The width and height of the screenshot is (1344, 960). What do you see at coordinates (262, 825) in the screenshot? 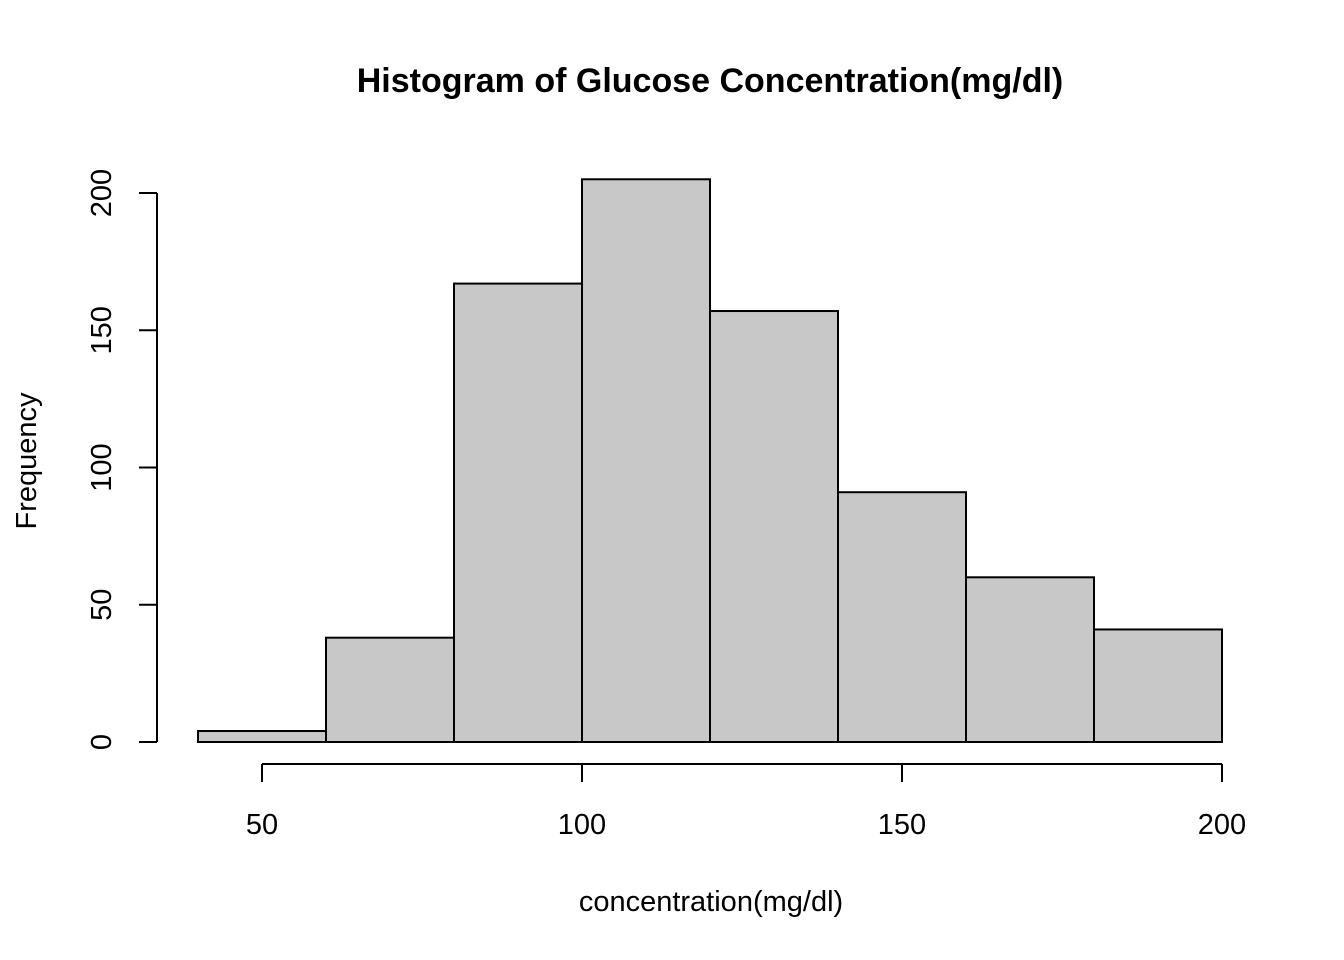
I see `x-tick-label: 50` at bounding box center [262, 825].